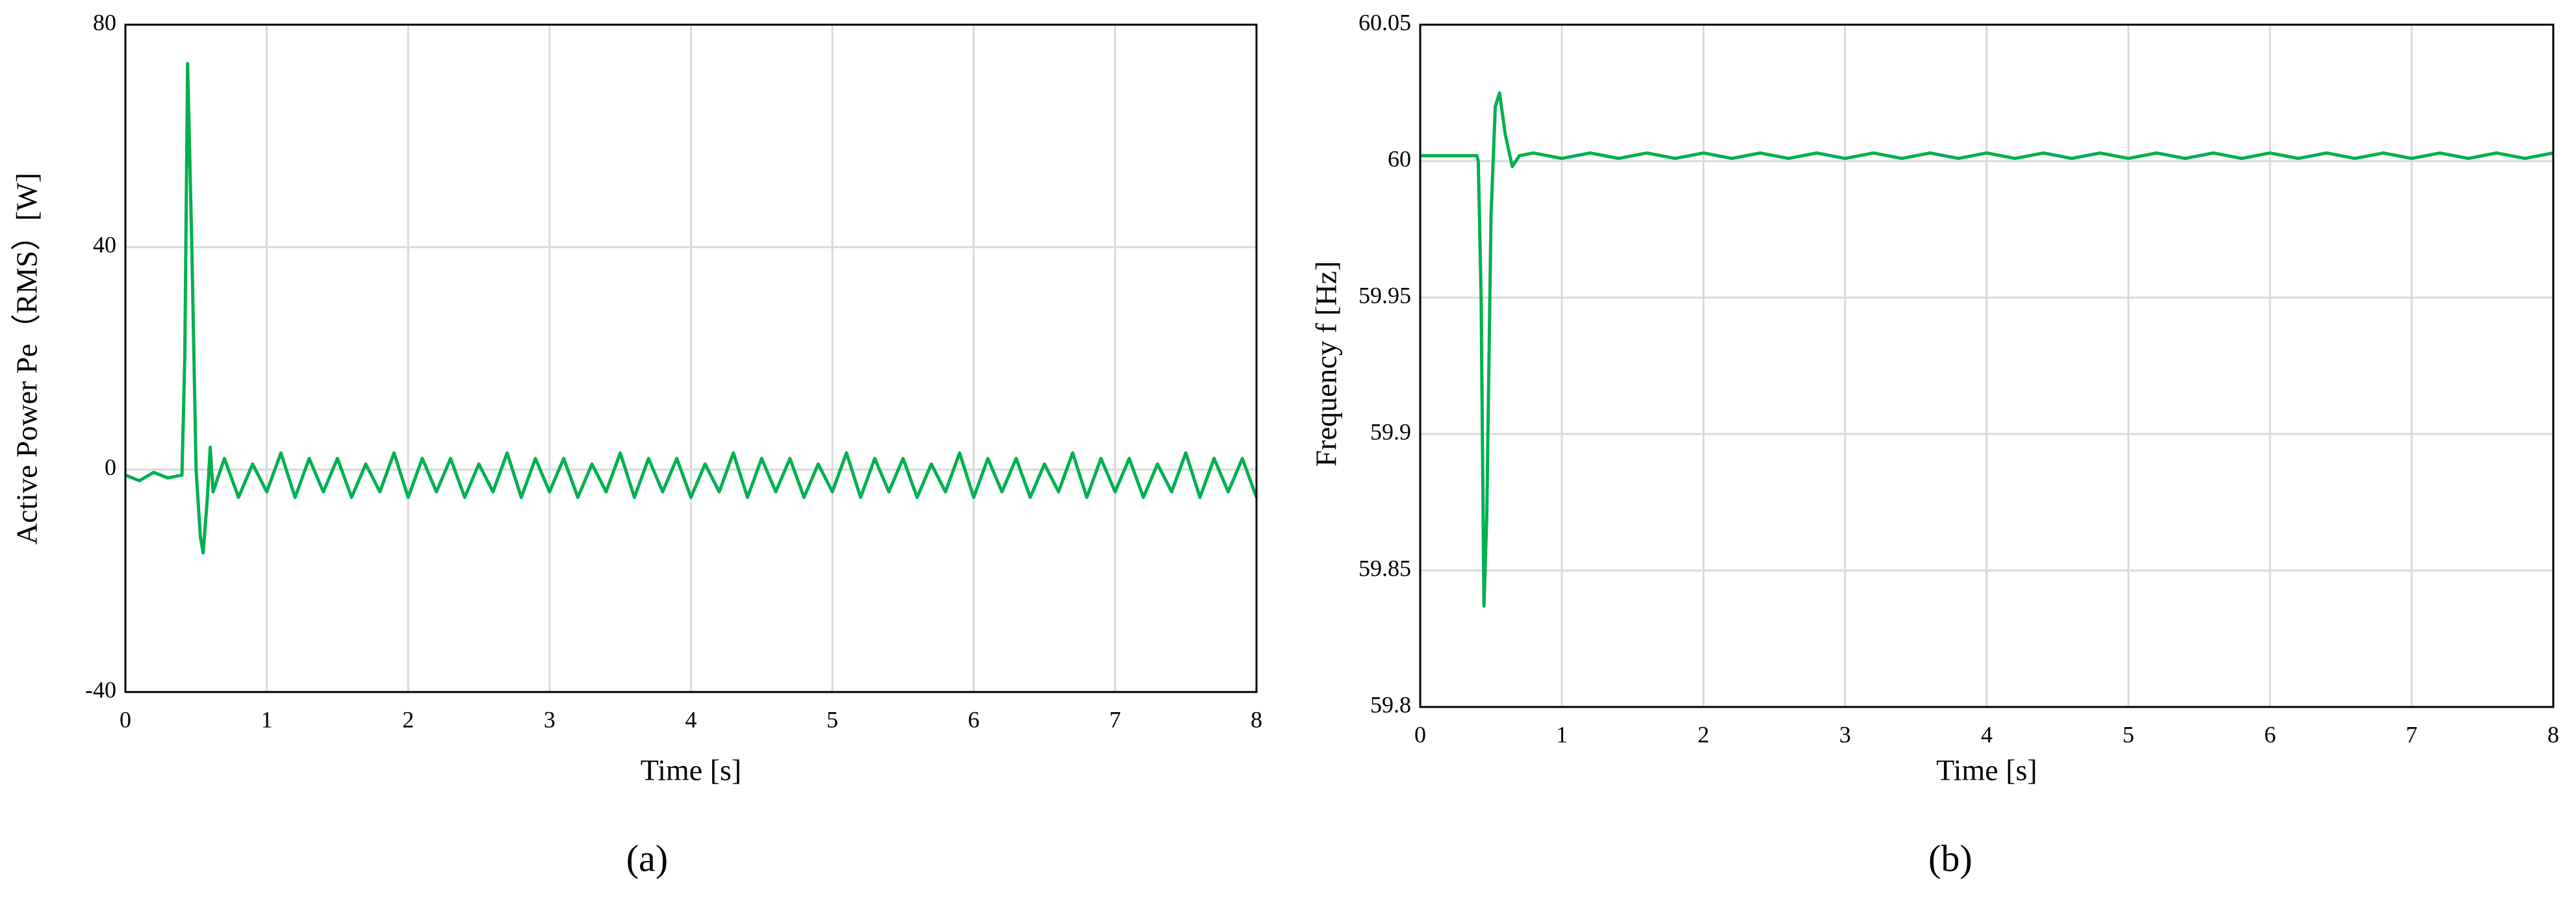 The height and width of the screenshot is (911, 2576). Describe the element at coordinates (1384, 295) in the screenshot. I see `y-tick-label: 59.95` at that location.